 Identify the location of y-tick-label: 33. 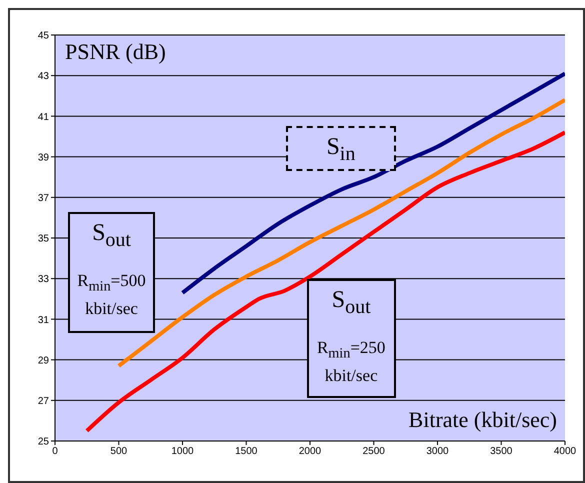
(44, 280).